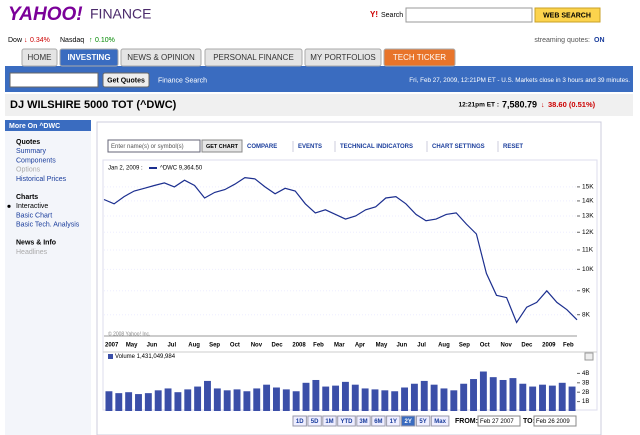 Image resolution: width=640 pixels, height=435 pixels. What do you see at coordinates (110, 356) in the screenshot?
I see `legend-swatch` at bounding box center [110, 356].